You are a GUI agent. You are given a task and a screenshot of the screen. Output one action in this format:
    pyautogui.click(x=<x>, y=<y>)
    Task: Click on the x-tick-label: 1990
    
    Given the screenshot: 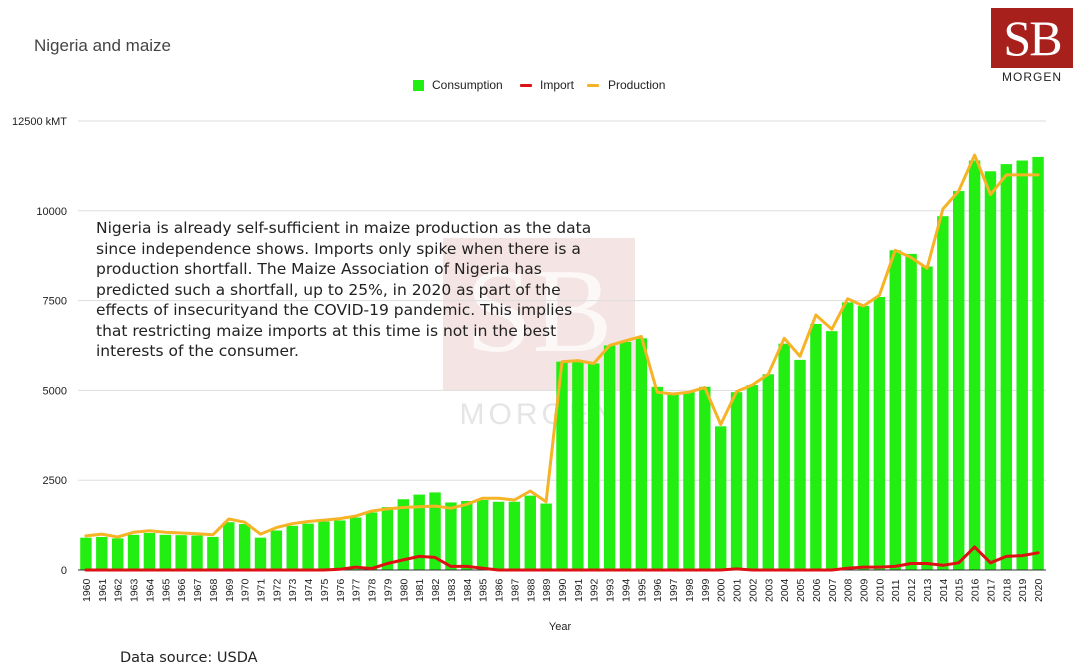 What is the action you would take?
    pyautogui.click(x=563, y=590)
    